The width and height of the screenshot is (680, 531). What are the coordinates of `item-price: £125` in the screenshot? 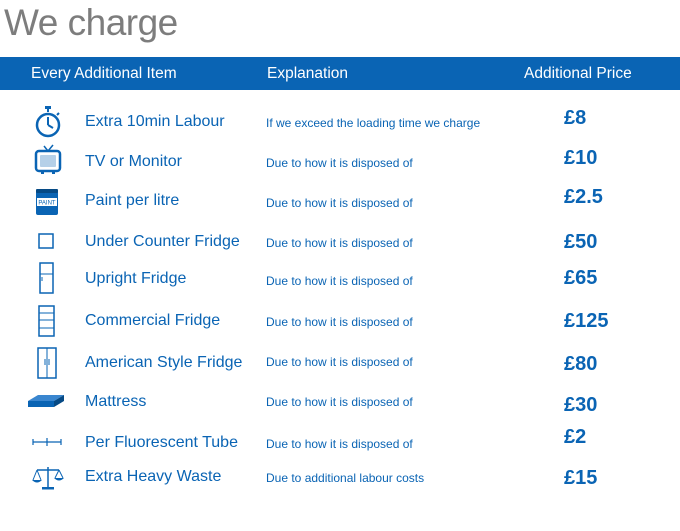 It's located at (586, 321).